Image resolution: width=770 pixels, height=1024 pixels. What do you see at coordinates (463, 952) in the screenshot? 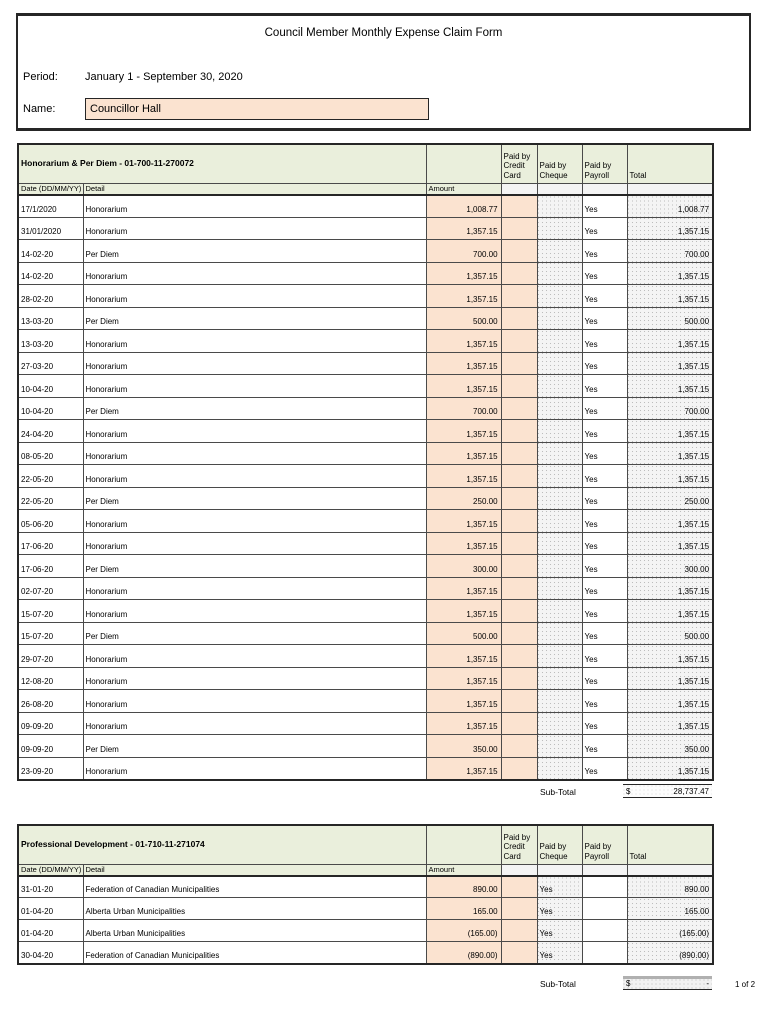
I see `cell-amount: (890.00)` at bounding box center [463, 952].